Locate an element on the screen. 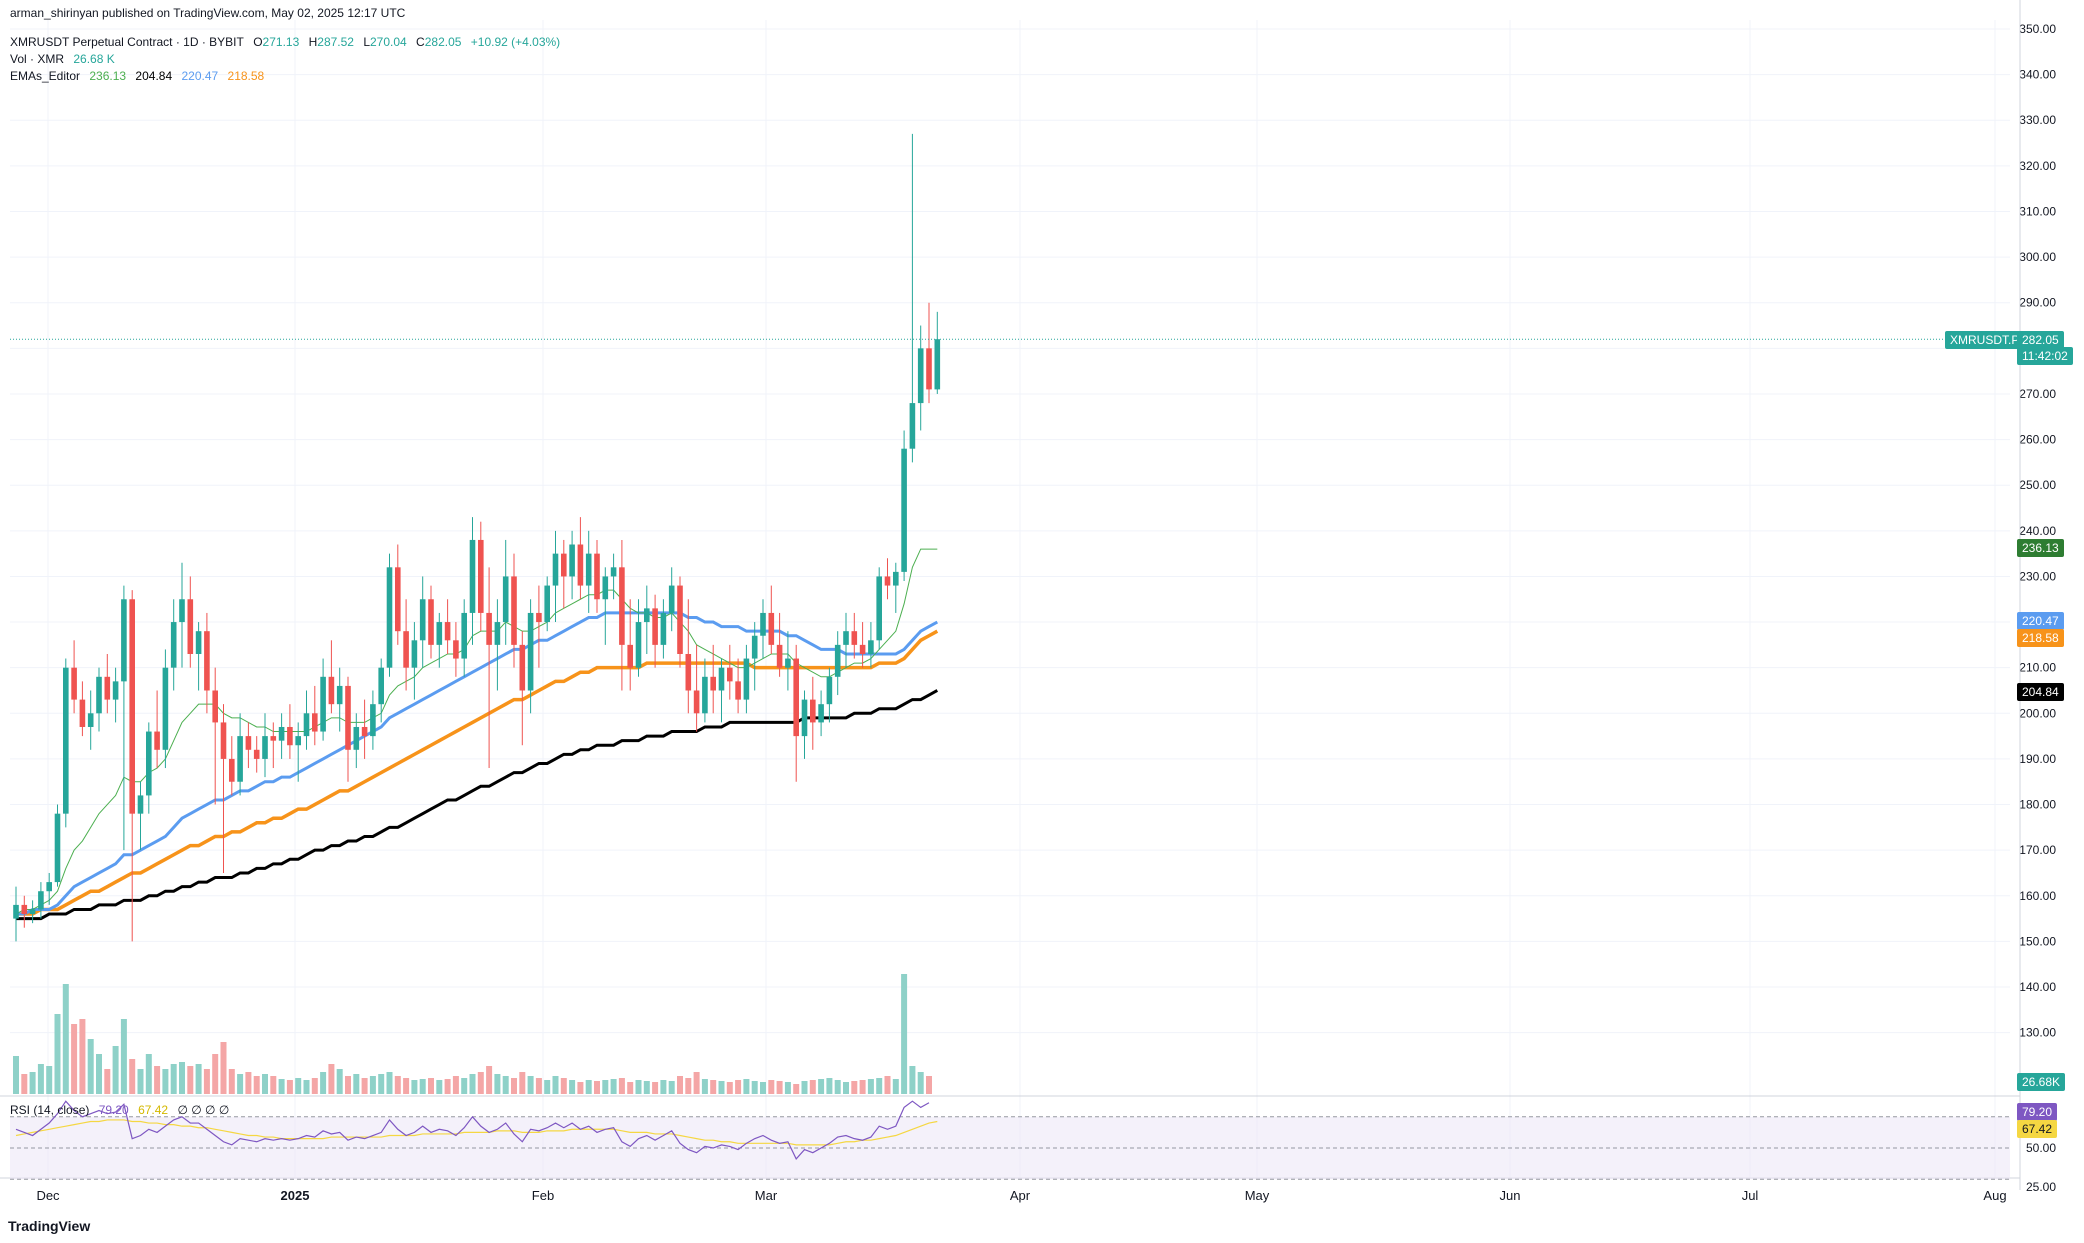  y-tick-label: 200.00 is located at coordinates (2037, 713).